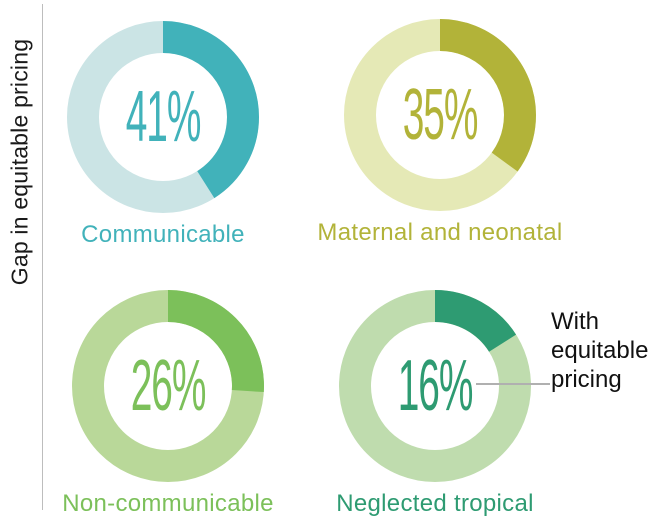 Image resolution: width=660 pixels, height=523 pixels. I want to click on annotation-line-2: equitable, so click(600, 350).